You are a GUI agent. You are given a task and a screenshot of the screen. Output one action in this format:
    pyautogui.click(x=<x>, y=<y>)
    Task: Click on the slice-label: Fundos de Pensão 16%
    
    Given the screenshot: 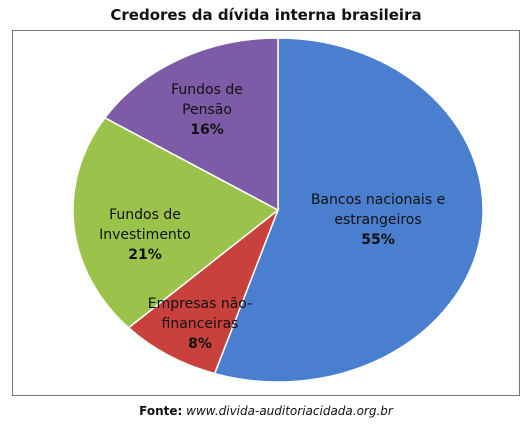 What is the action you would take?
    pyautogui.click(x=207, y=110)
    